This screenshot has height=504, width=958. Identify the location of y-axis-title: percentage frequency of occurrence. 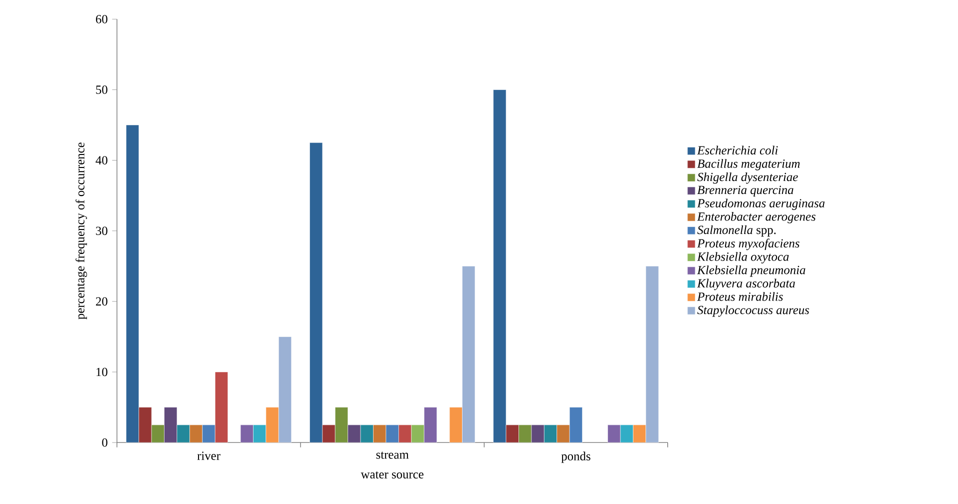
(81, 231).